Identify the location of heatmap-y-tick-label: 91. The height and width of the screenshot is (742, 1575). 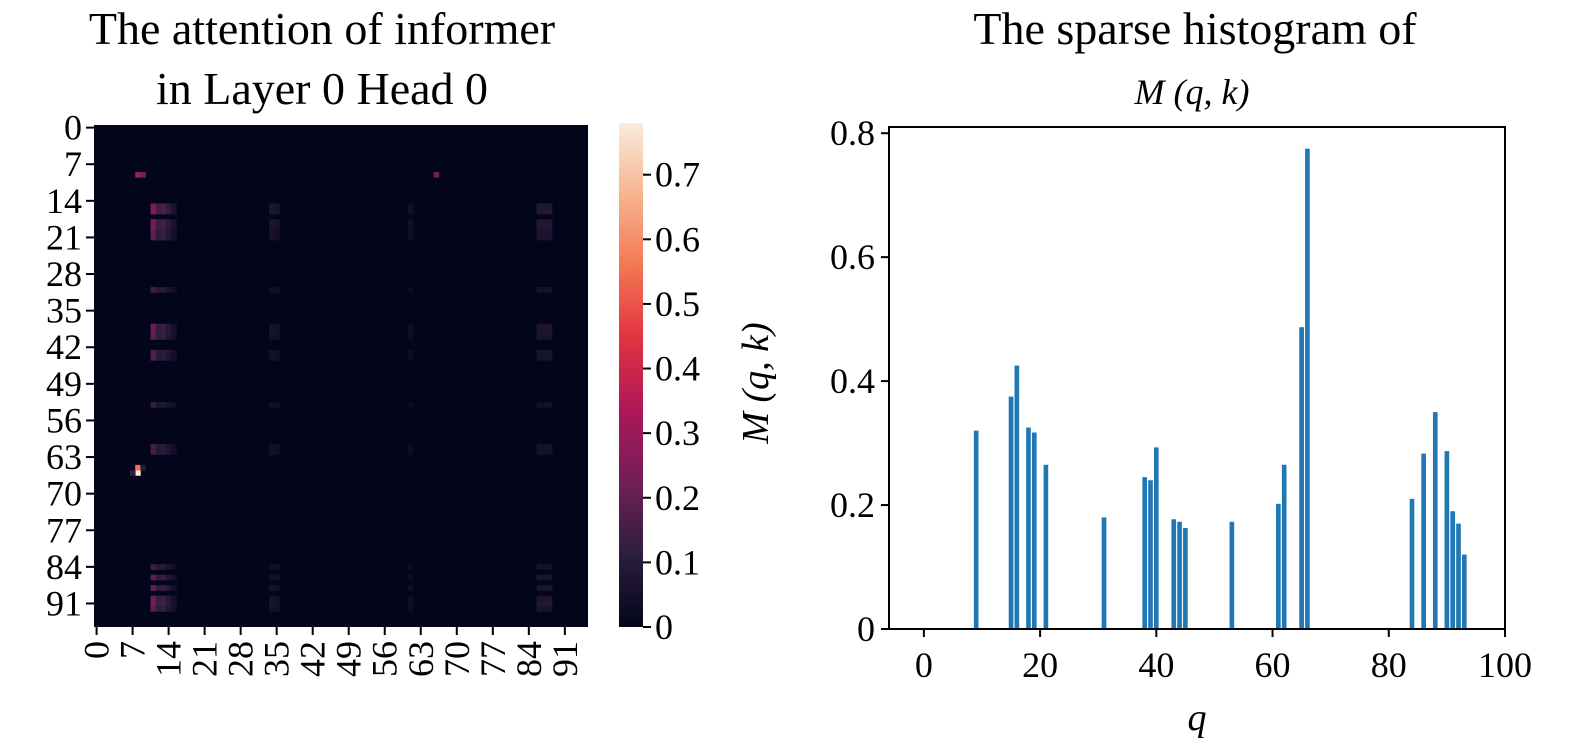
(64, 603).